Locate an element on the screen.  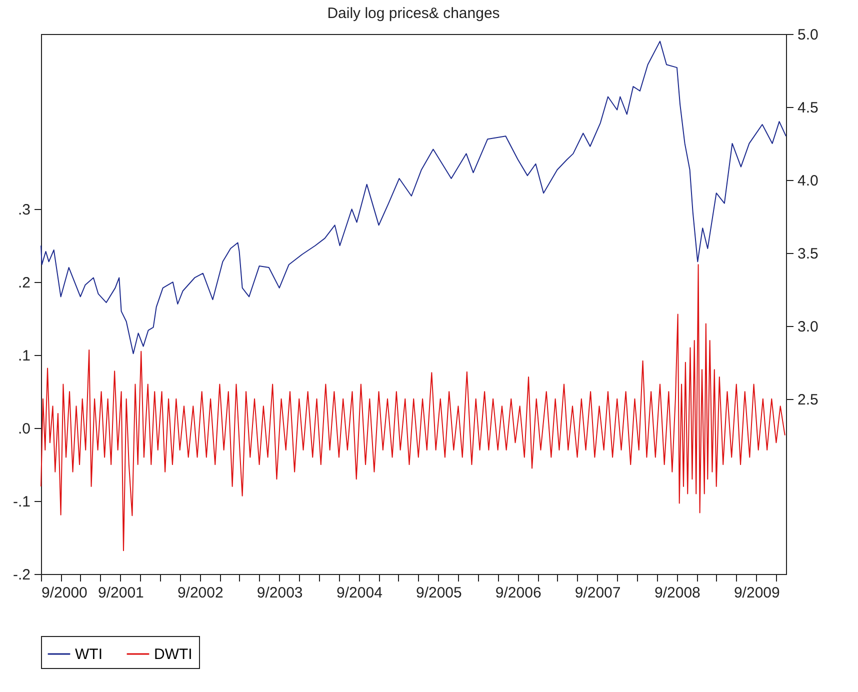
y-tick-label: -.2 is located at coordinates (21, 575).